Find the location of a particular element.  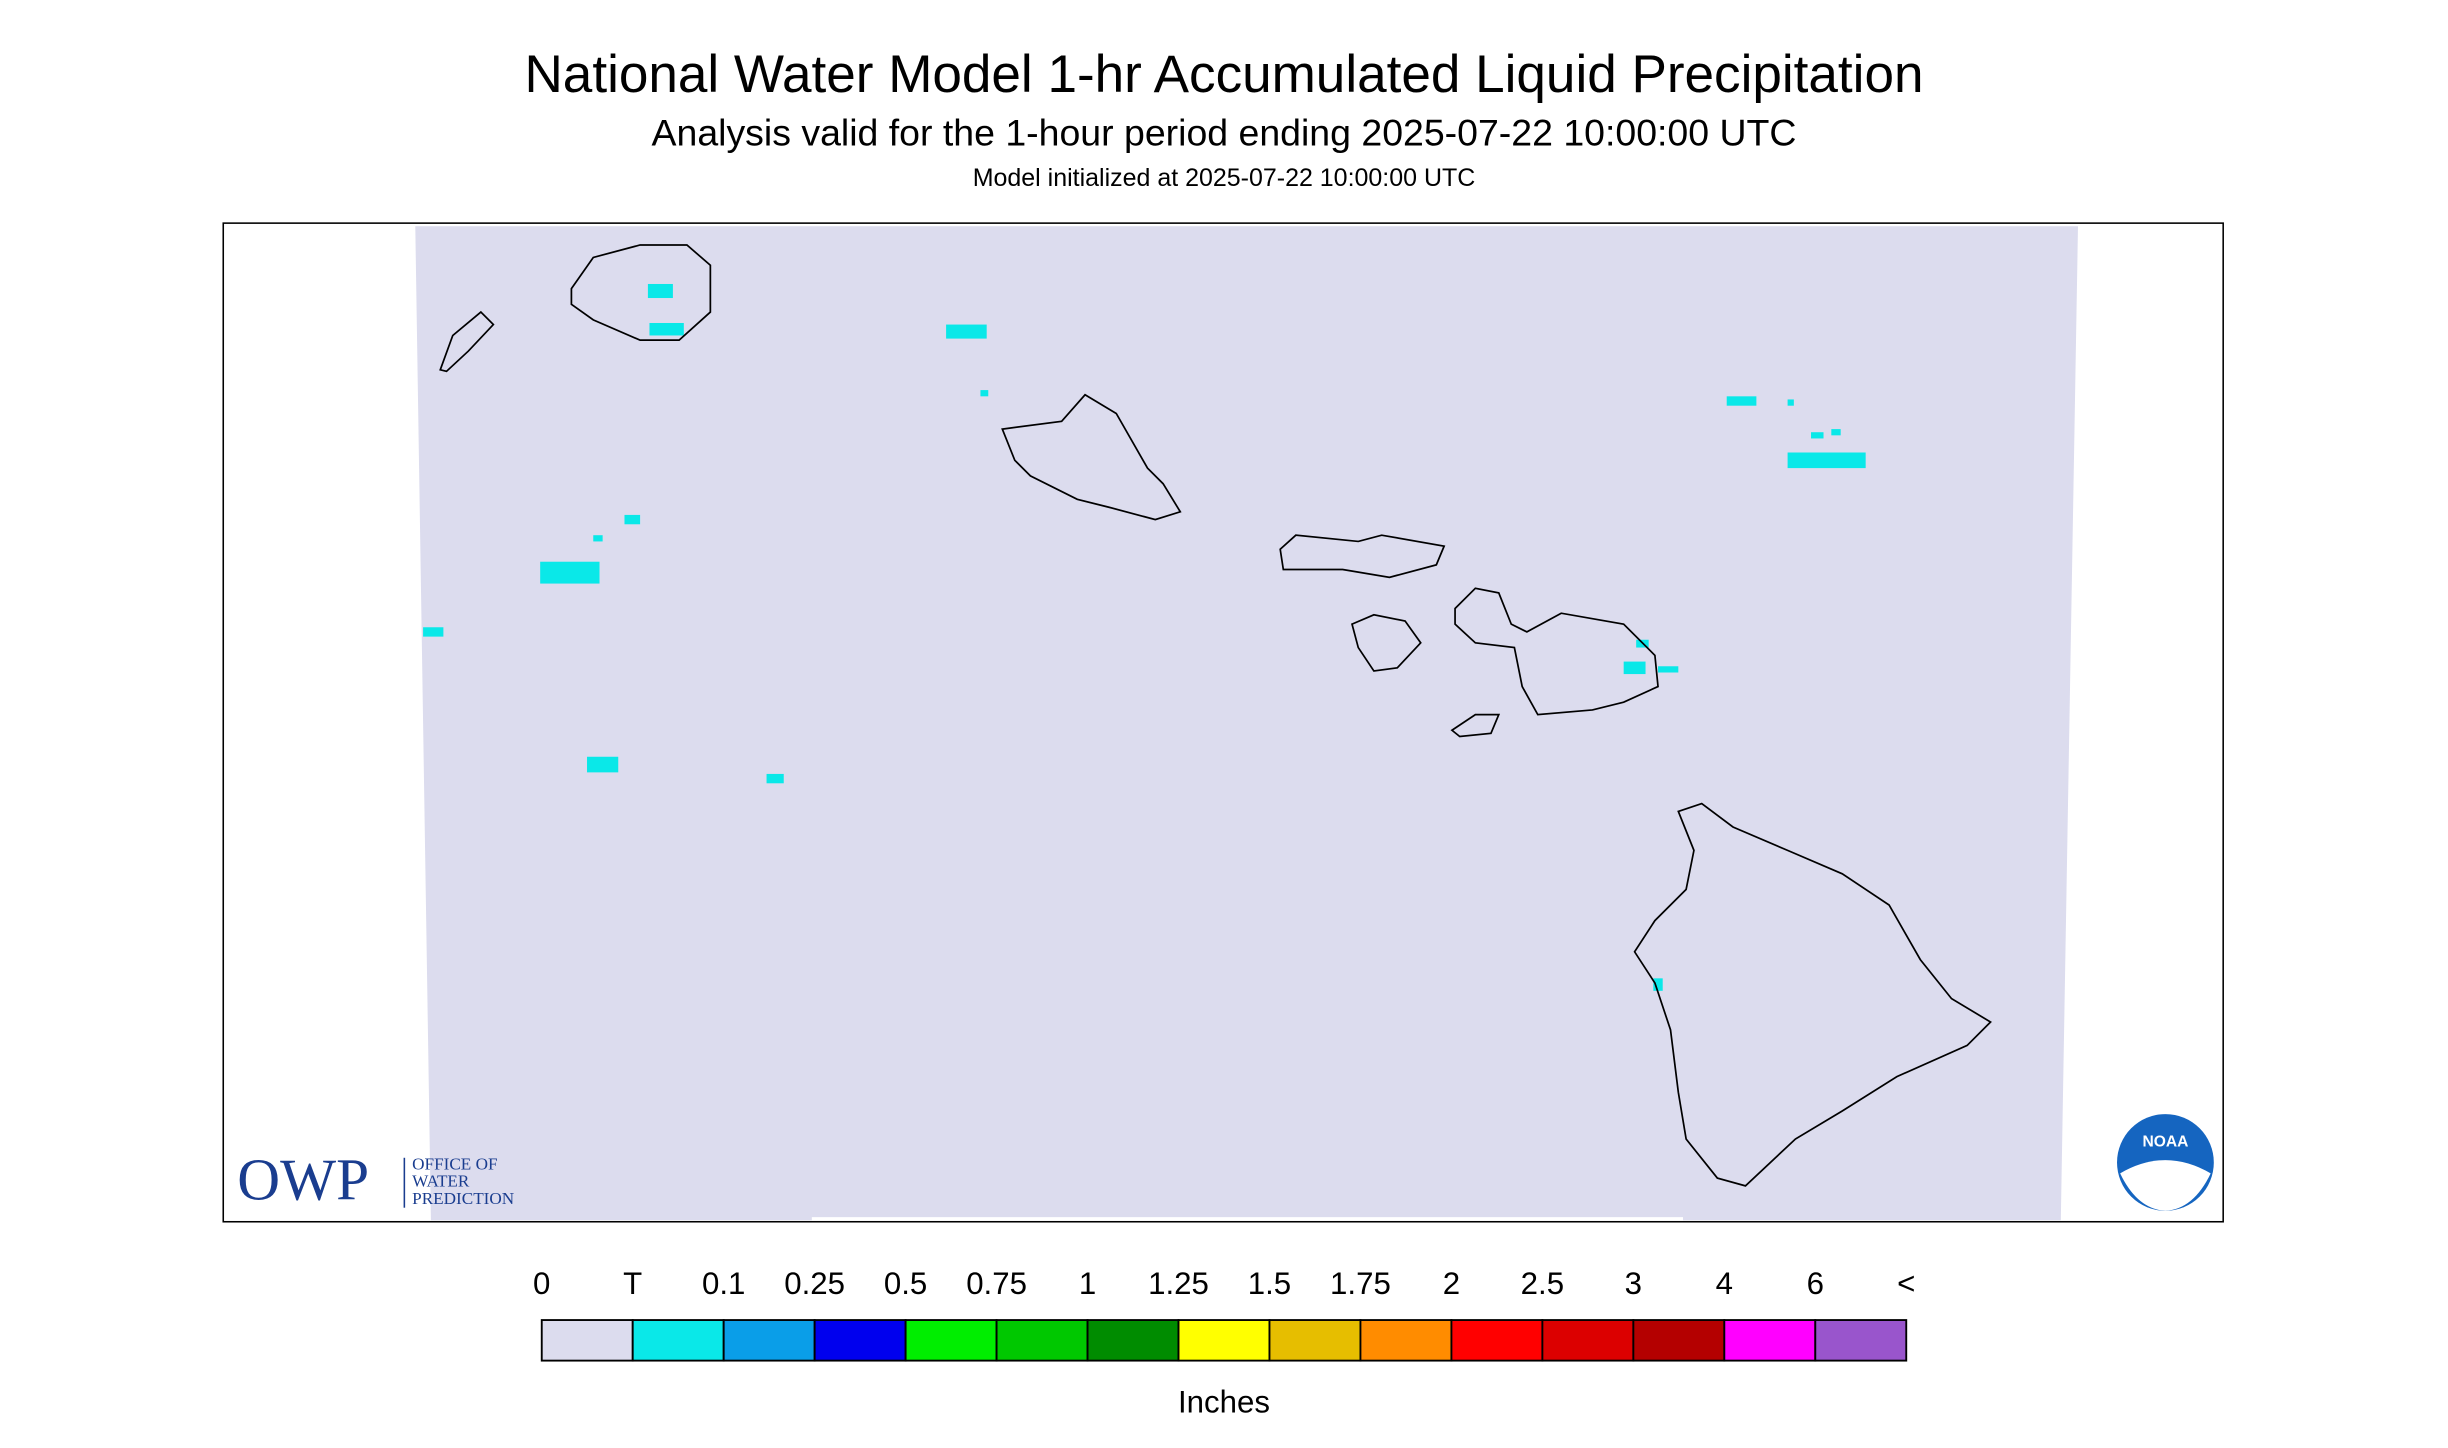

legend-label: 0.1 is located at coordinates (723, 1283).